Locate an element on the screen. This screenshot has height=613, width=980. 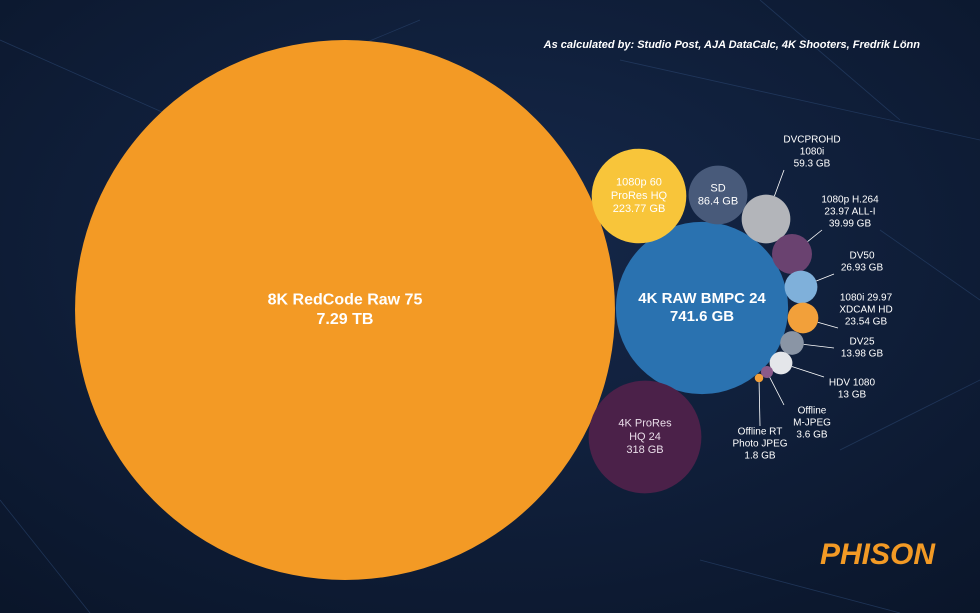
bubble-label: 86.4 GB is located at coordinates (718, 202).